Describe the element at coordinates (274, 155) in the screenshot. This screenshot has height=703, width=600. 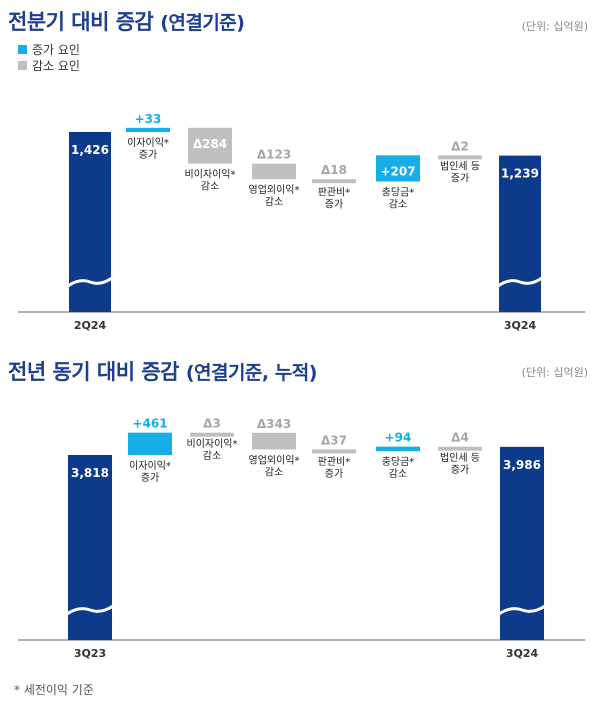
I see `chart1-value-label-3: Δ123` at that location.